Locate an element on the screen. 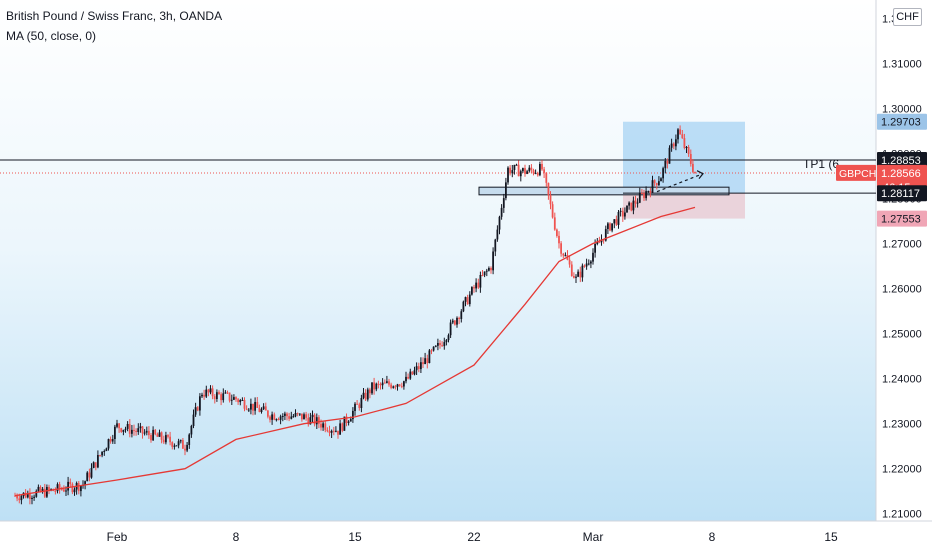  stop-zone is located at coordinates (684, 206).